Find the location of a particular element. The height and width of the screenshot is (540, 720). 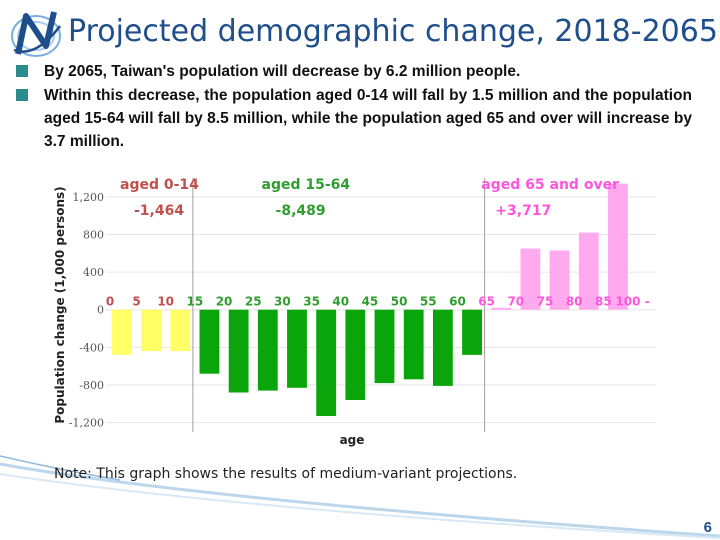

page-number: 6 is located at coordinates (707, 527).